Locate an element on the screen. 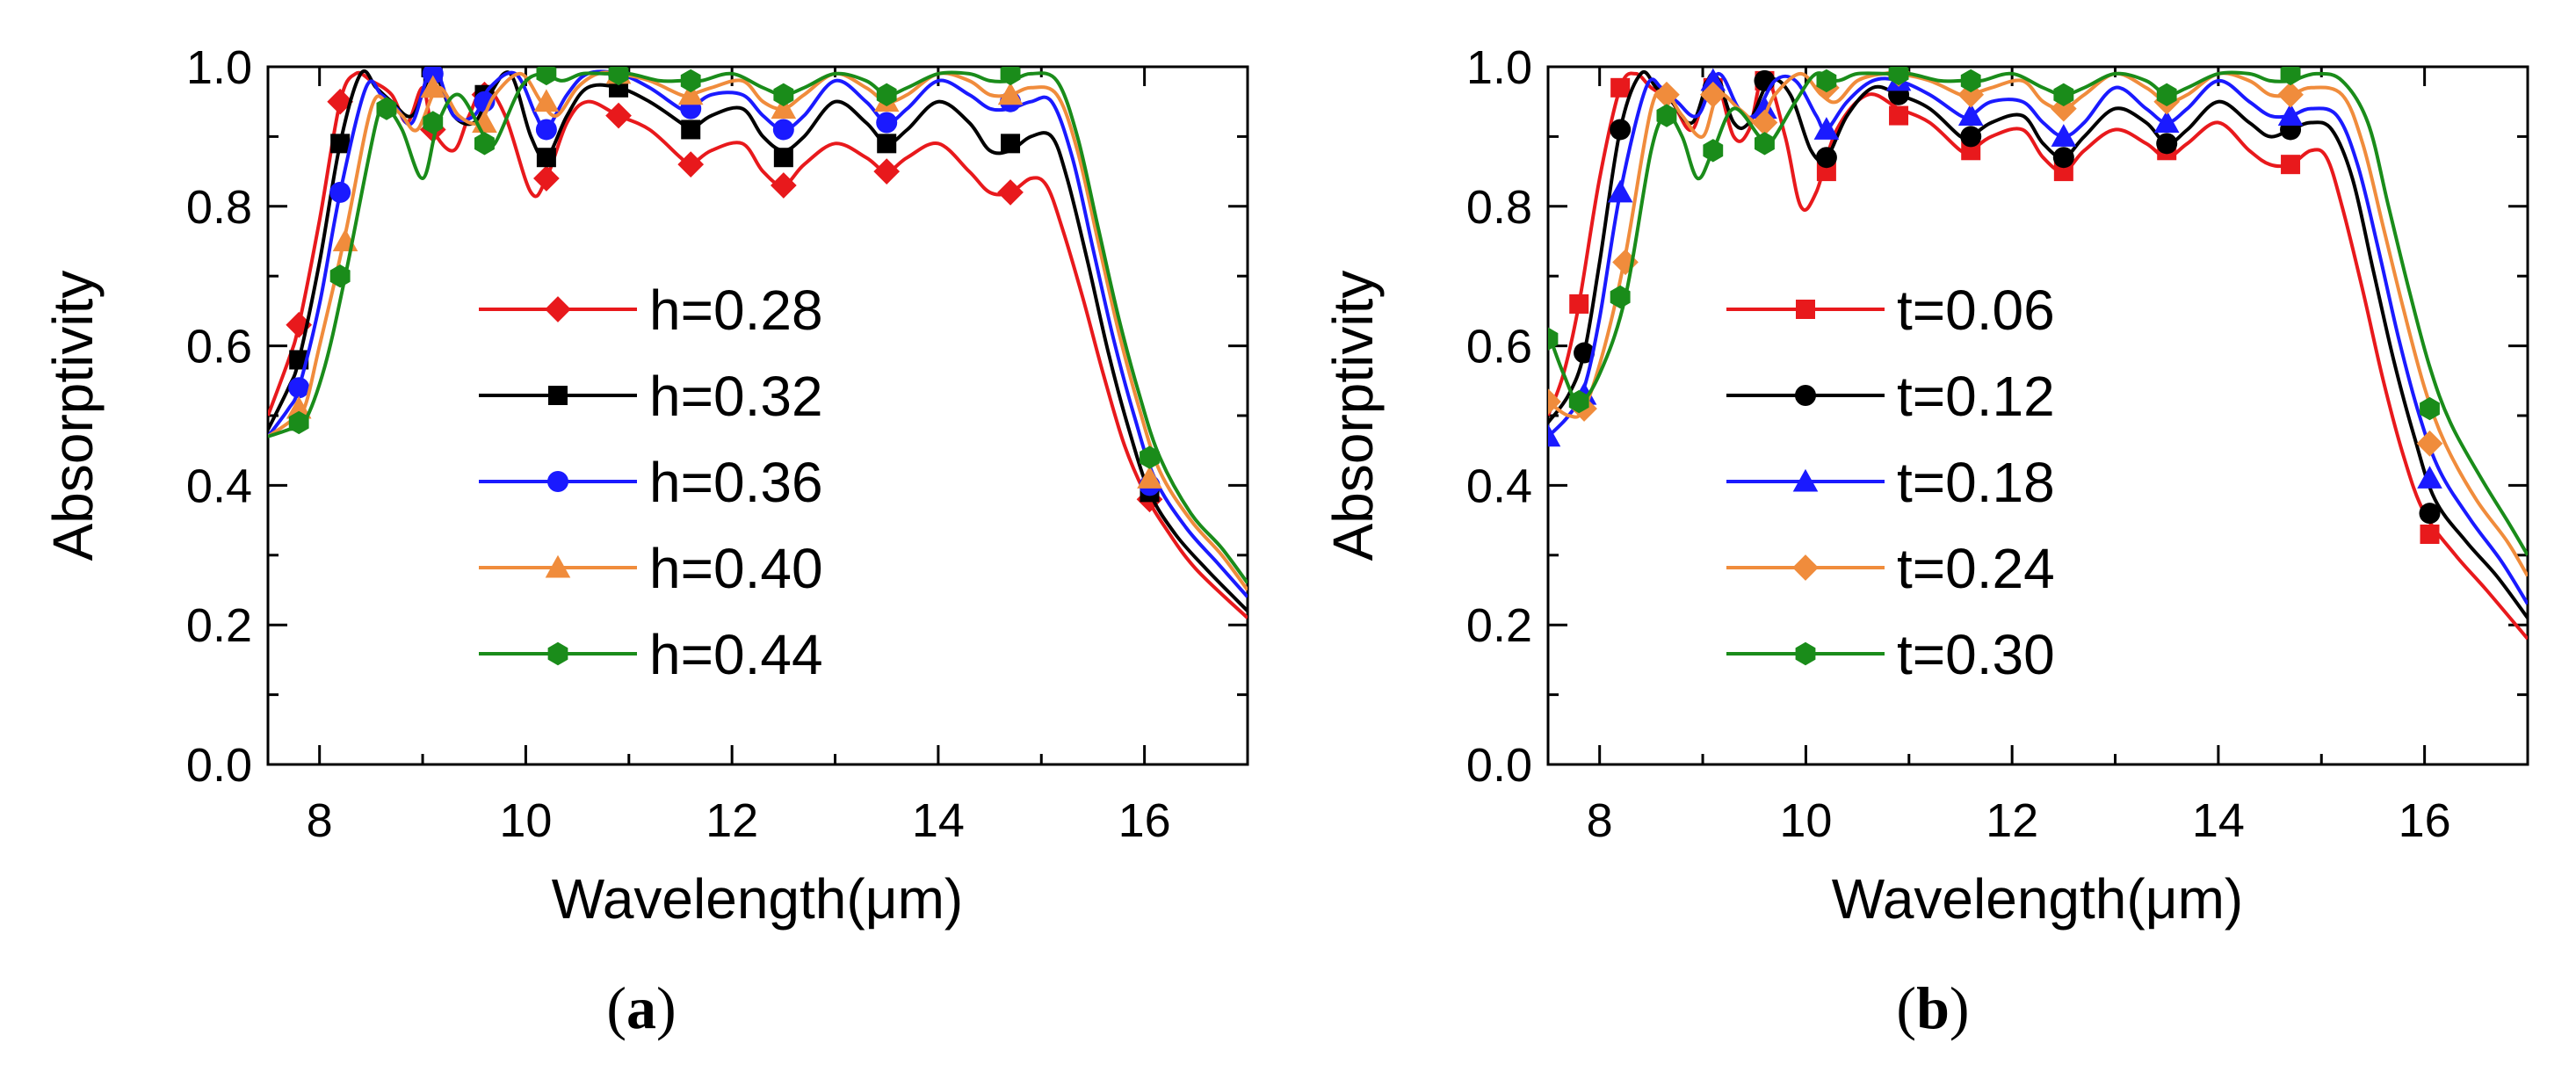 The image size is (2576, 1072). legend-entry: t=0.06 is located at coordinates (1890, 310).